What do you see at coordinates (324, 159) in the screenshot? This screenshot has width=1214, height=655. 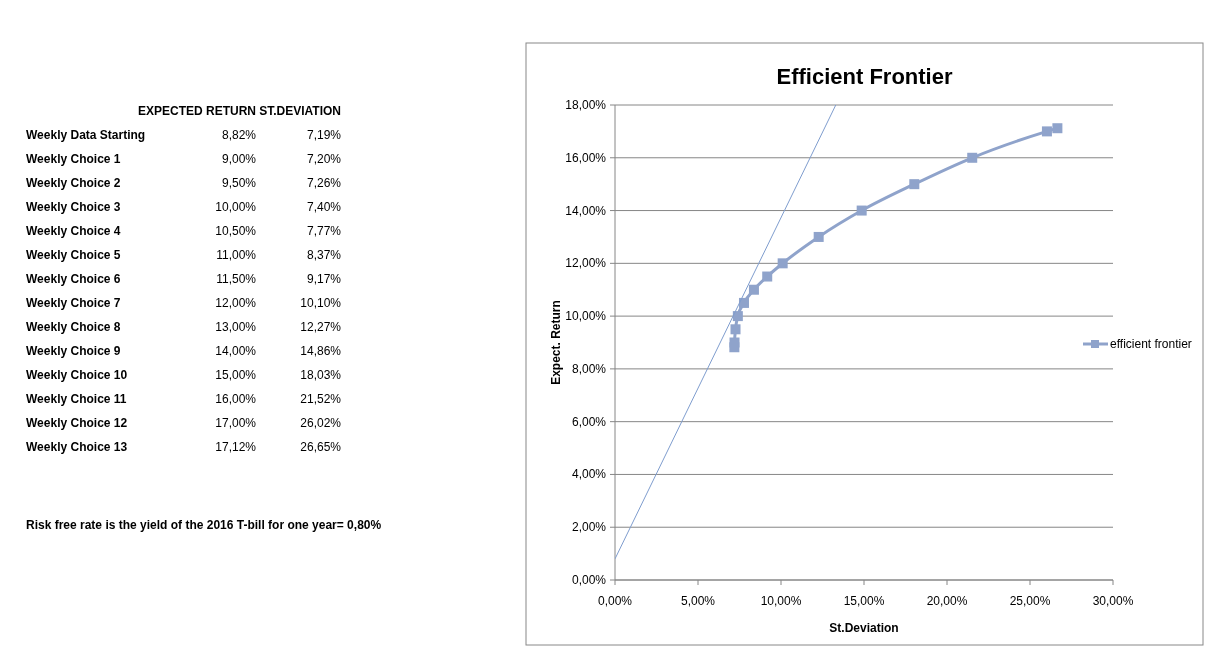 I see `data-label: 7,20%` at bounding box center [324, 159].